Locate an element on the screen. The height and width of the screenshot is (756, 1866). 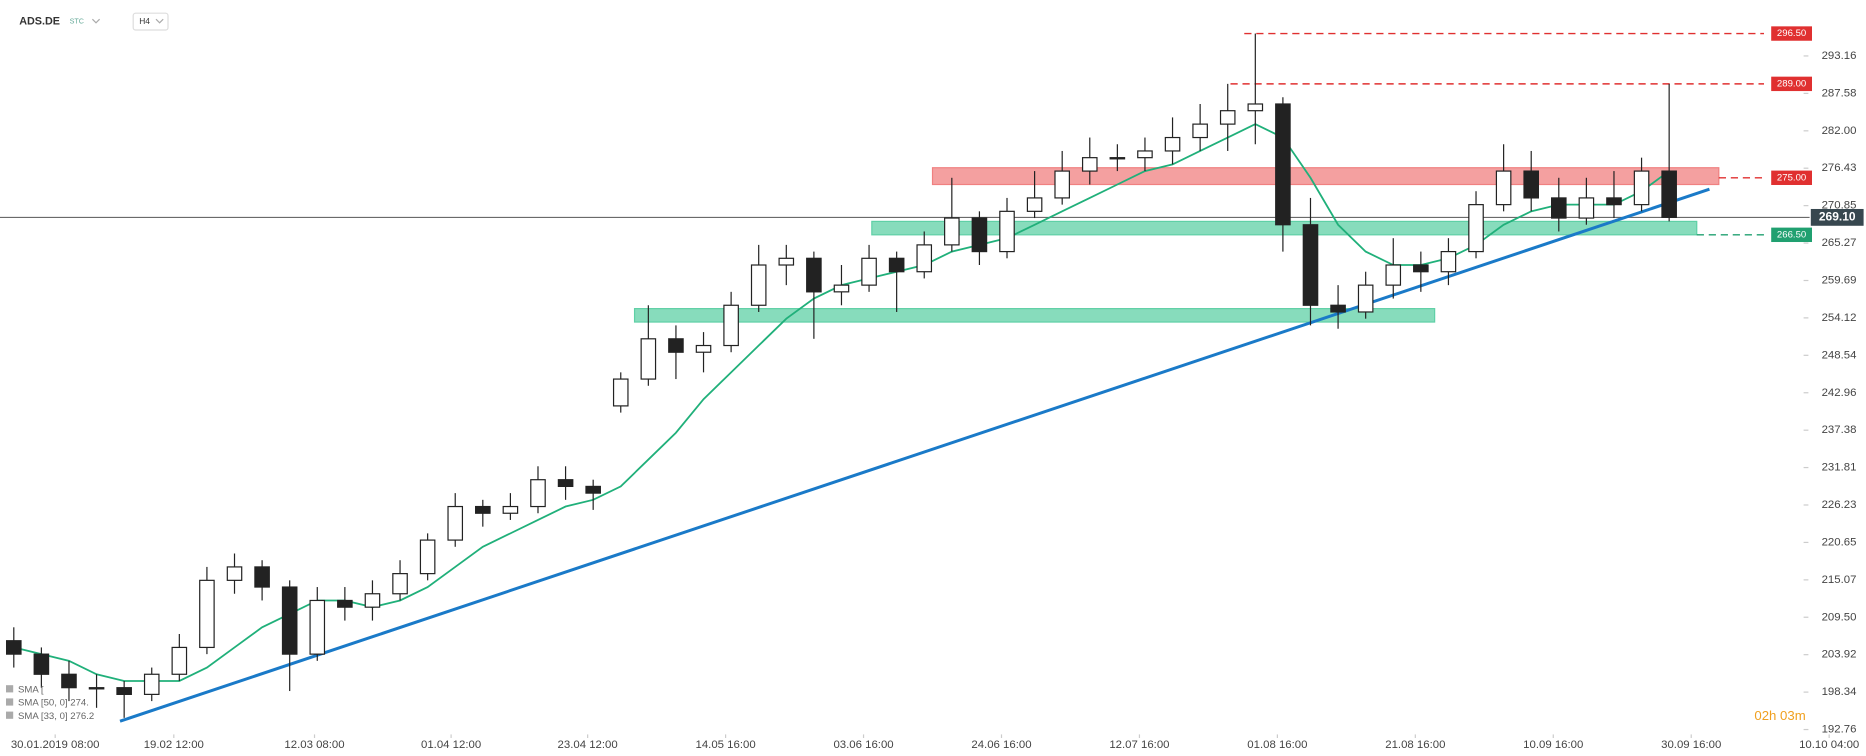
y-tick-label: 270.85 is located at coordinates (1839, 206).